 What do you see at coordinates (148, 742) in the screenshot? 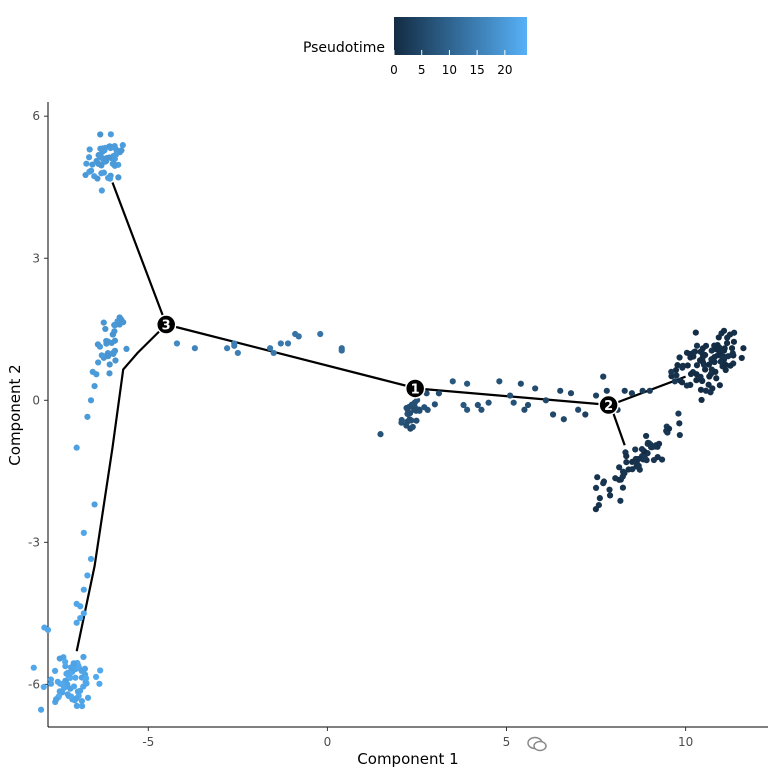
I see `x-tick-label: -5` at bounding box center [148, 742].